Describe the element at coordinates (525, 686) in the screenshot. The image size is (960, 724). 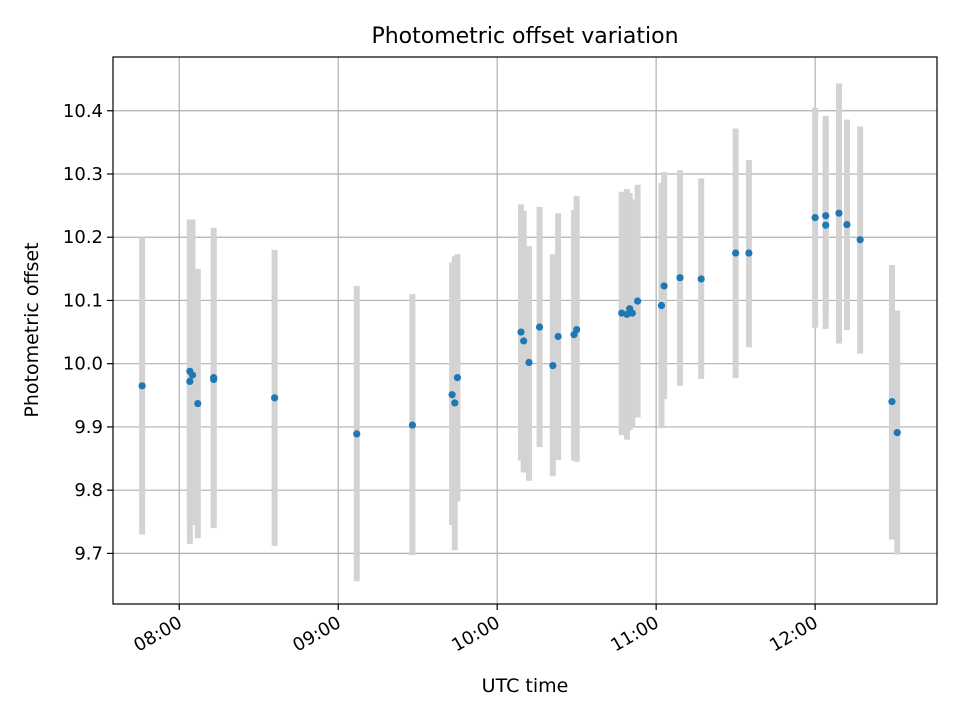
I see `x-axis-label: UTC time` at that location.